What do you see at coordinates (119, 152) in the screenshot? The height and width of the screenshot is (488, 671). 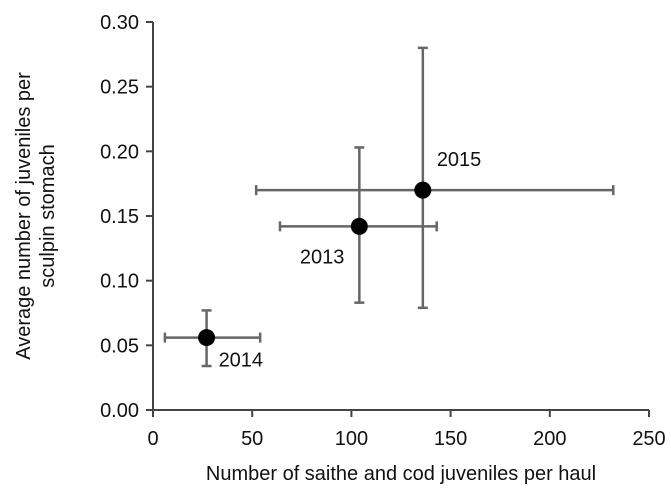 I see `y-tick-label: 0.20` at bounding box center [119, 152].